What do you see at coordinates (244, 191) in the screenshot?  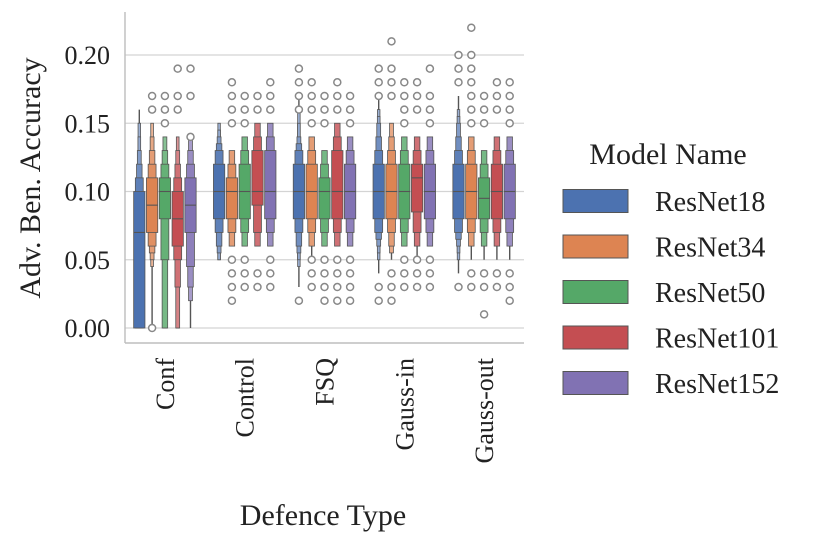 I see `boxen-ResNet50-Control` at bounding box center [244, 191].